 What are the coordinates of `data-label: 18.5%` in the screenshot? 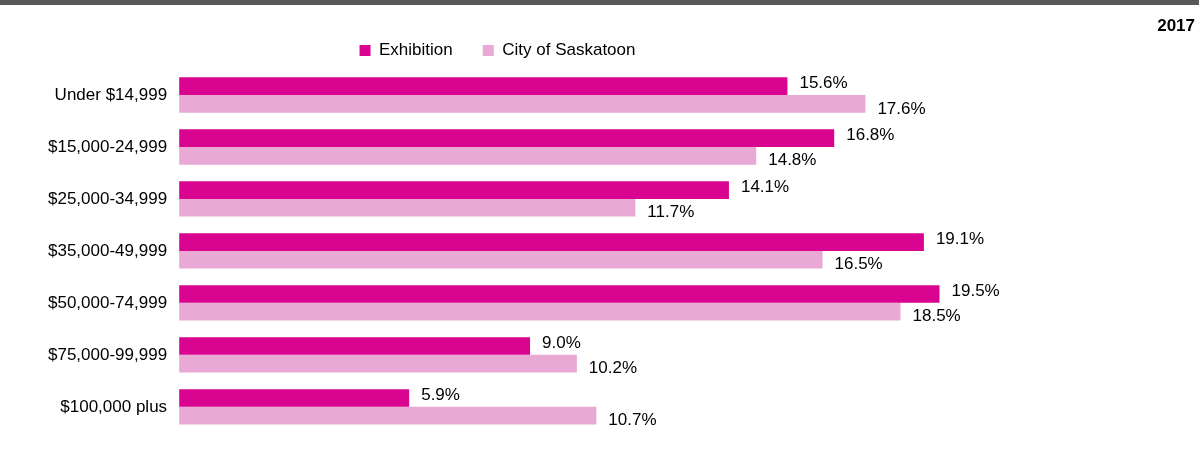 It's located at (936, 316).